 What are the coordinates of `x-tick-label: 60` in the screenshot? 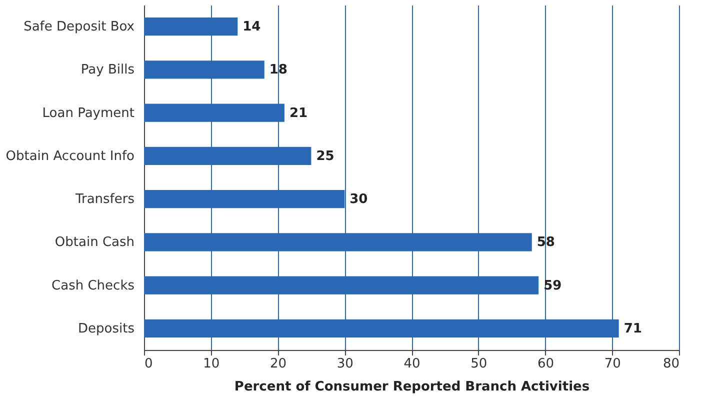 It's located at (545, 364).